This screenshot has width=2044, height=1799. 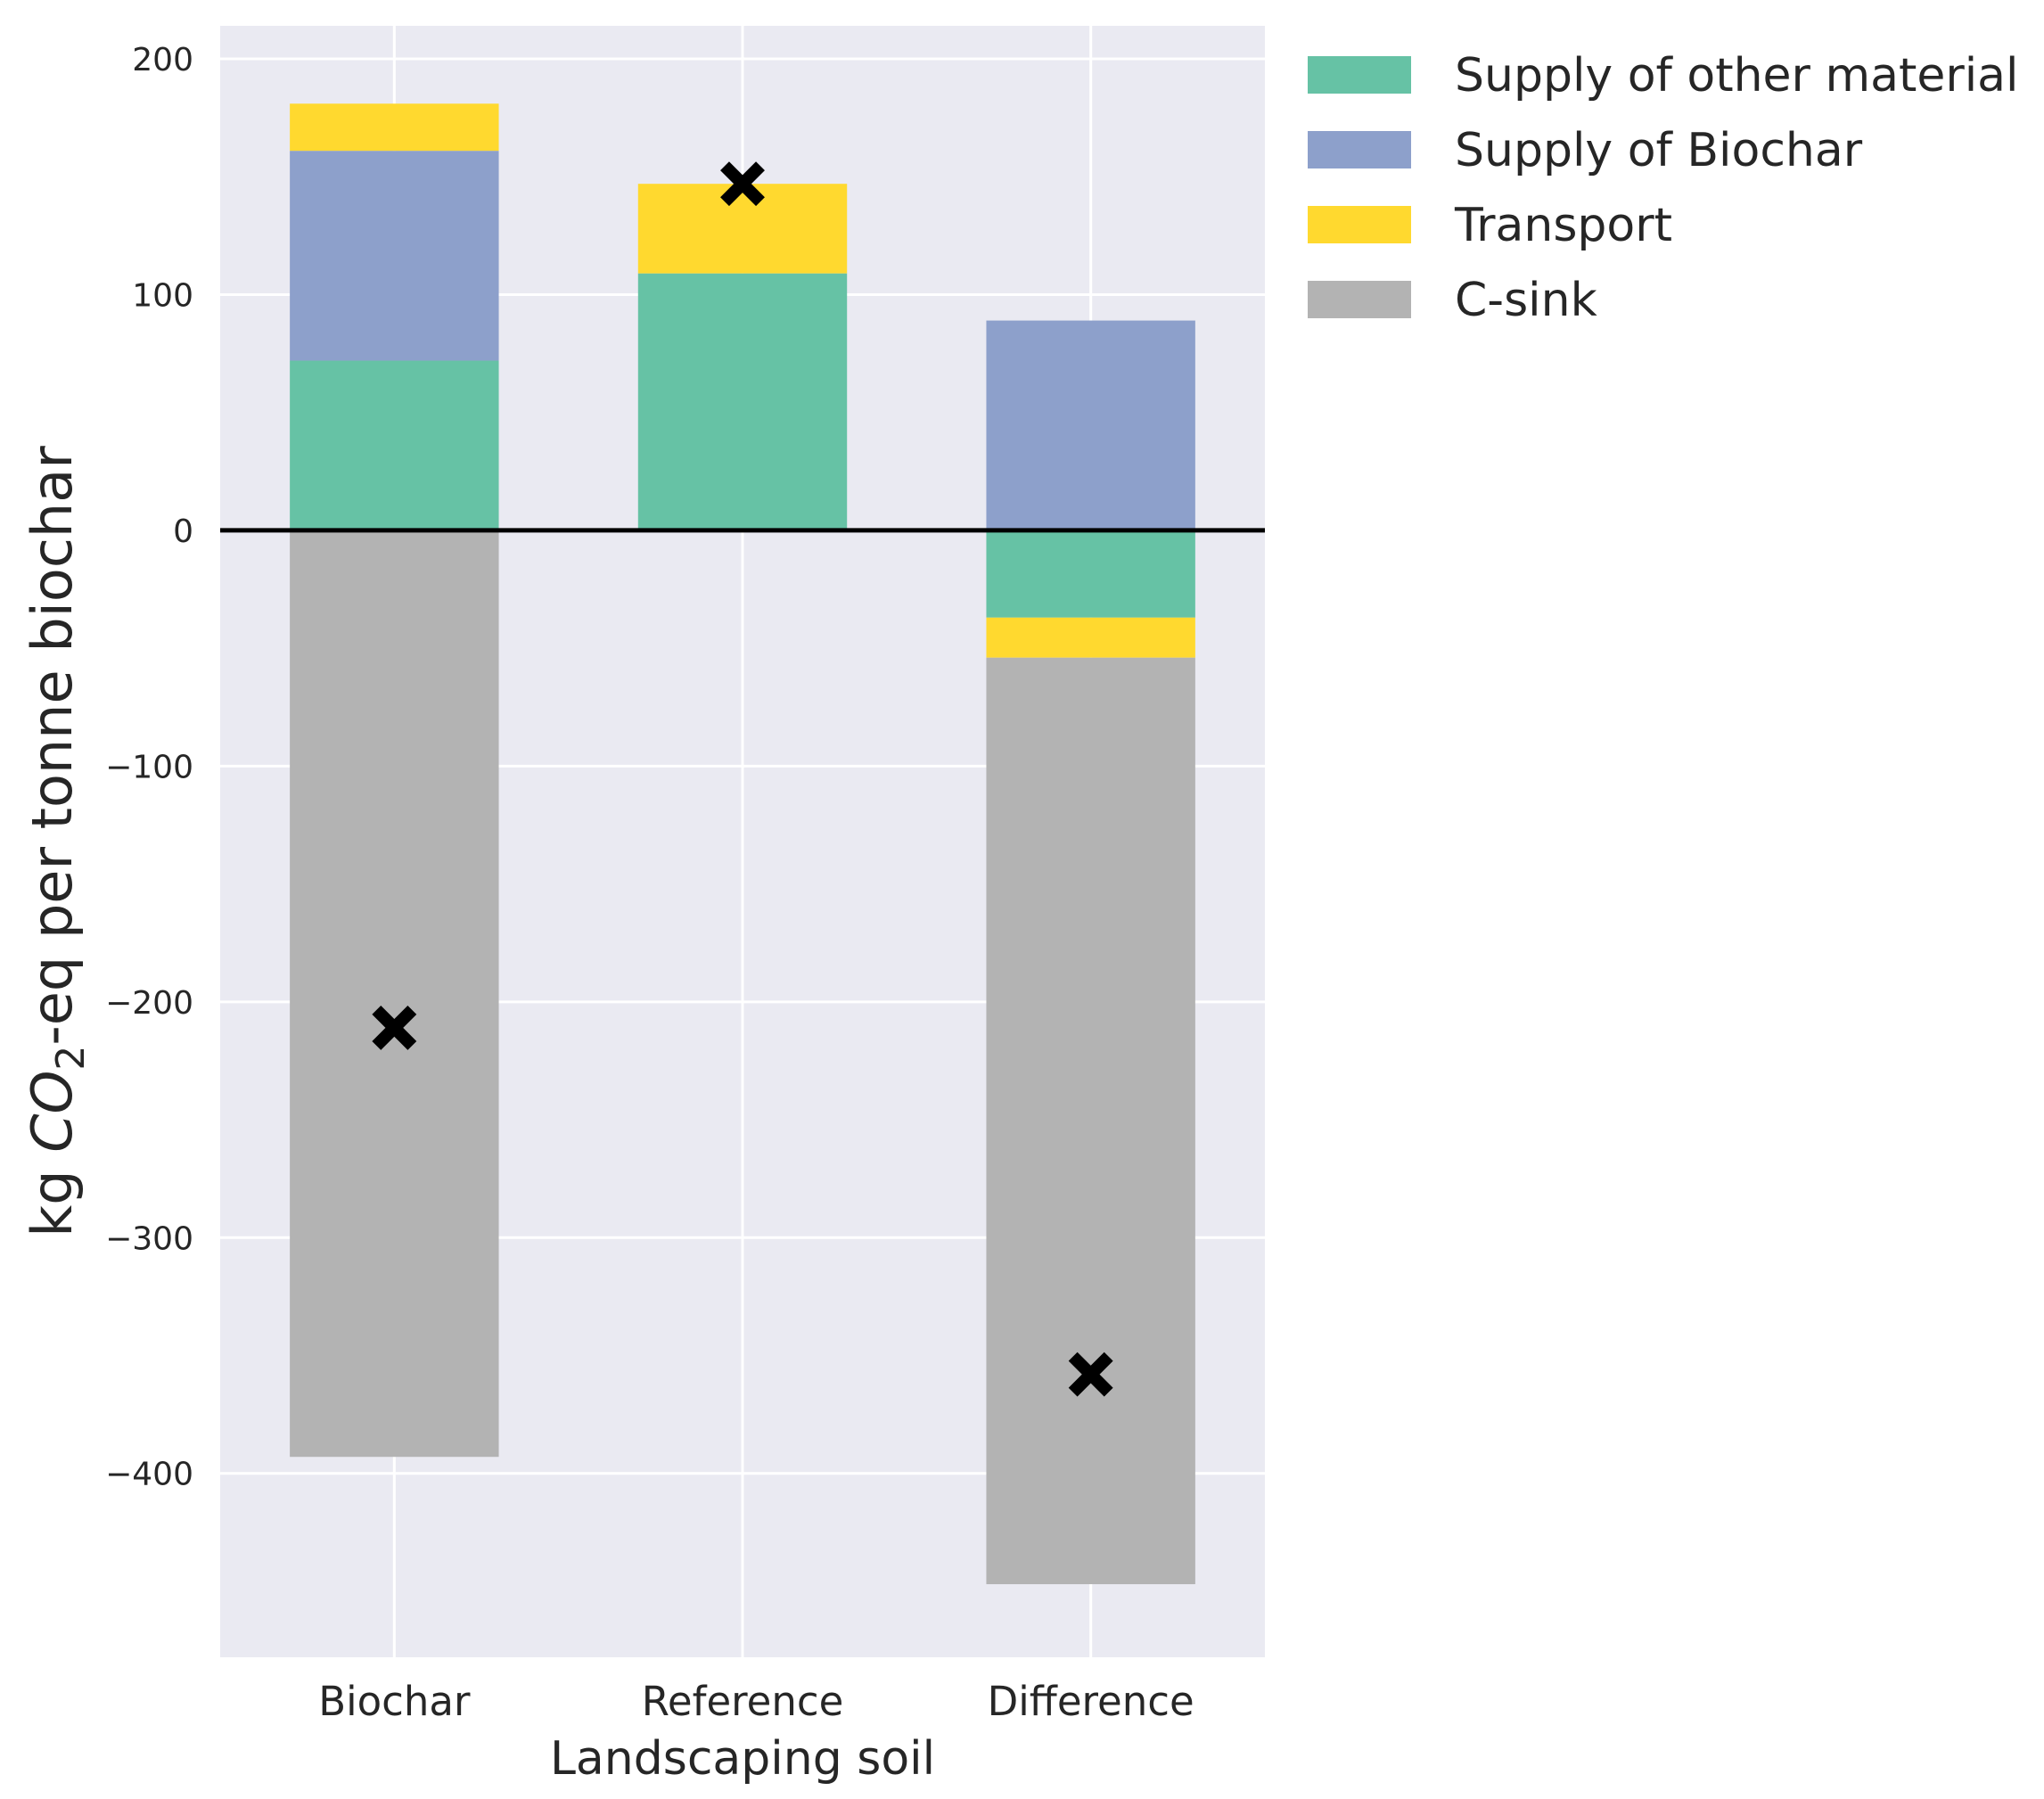 What do you see at coordinates (1736, 76) in the screenshot?
I see `legend-label: Supply of other material` at bounding box center [1736, 76].